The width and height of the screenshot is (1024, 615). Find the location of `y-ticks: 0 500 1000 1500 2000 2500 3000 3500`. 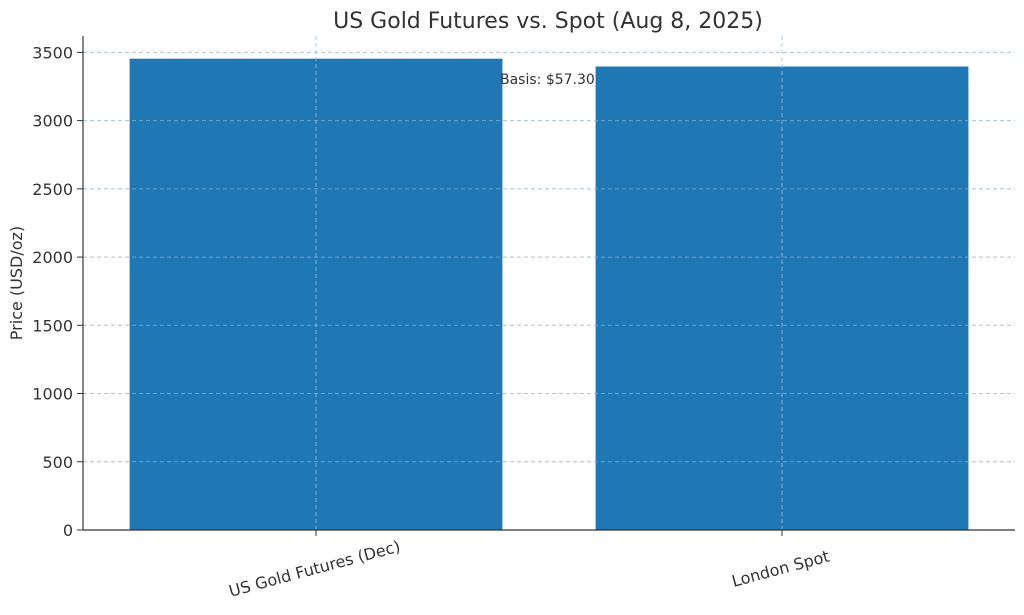

y-ticks: 0 500 1000 1500 2000 2500 3000 3500 is located at coordinates (57, 291).